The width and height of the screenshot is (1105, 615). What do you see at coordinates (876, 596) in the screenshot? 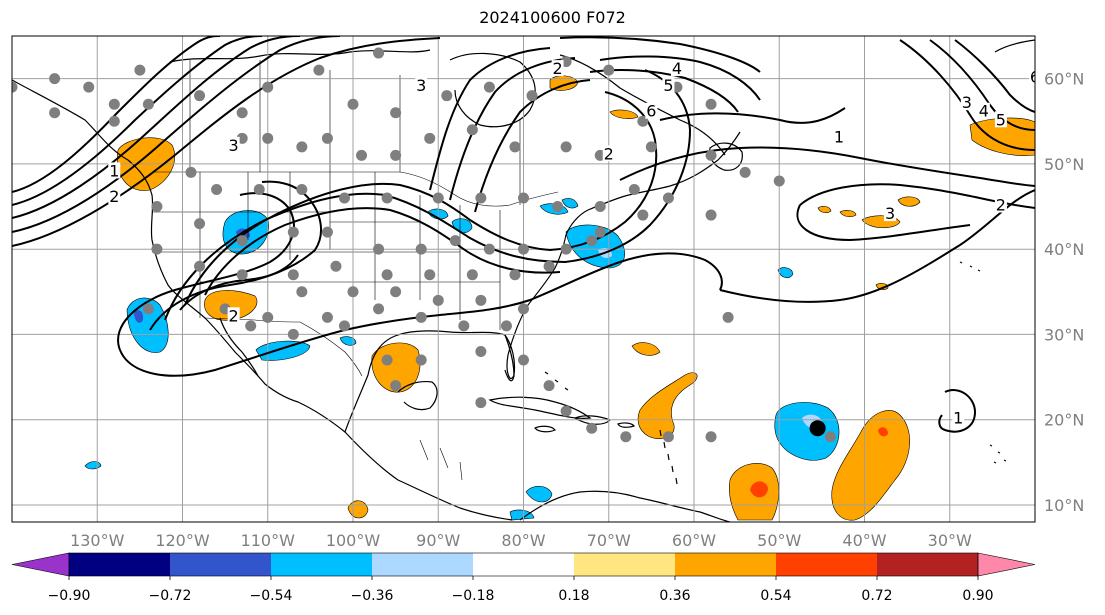
I see `colorbar-tick-label: 0.72` at bounding box center [876, 596].